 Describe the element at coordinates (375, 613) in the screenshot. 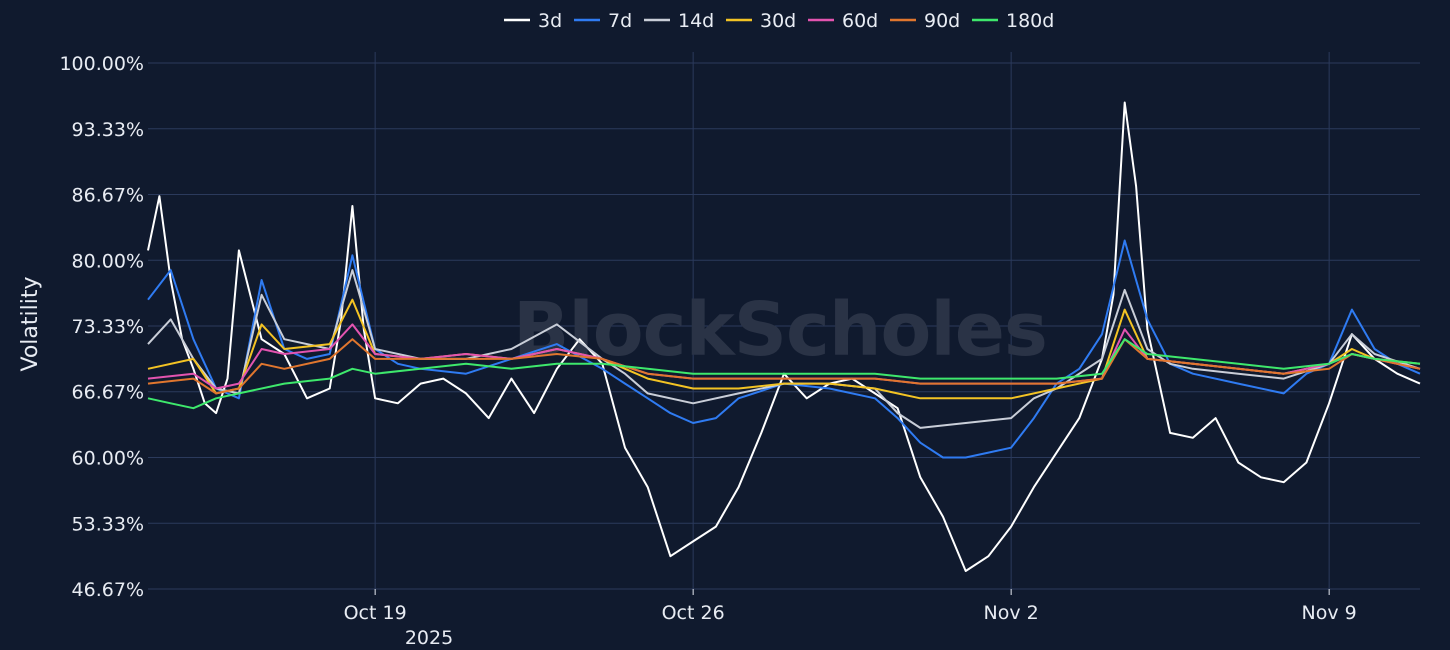

I see `x-tick-label: Oct 19` at that location.